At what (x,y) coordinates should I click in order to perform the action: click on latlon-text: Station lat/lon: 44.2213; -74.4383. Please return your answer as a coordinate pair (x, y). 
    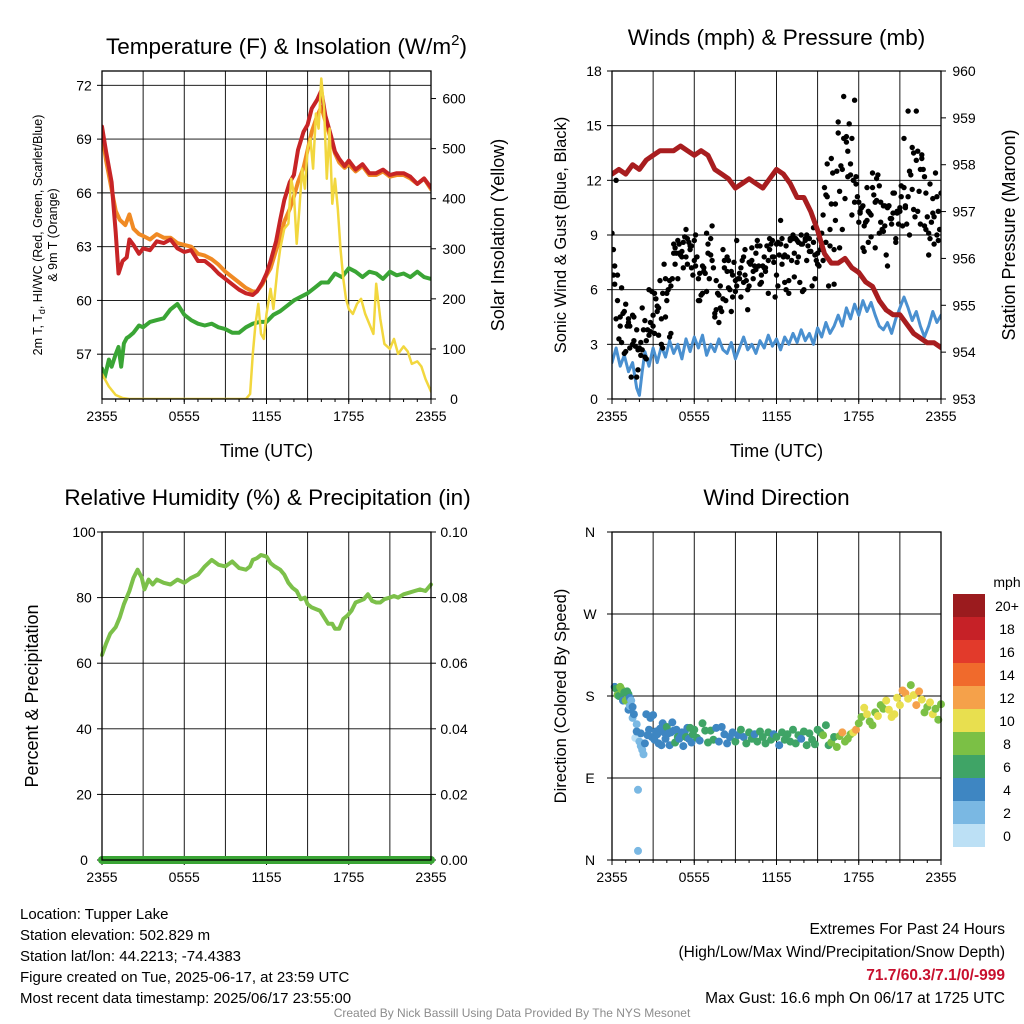
    Looking at the image, I should click on (131, 956).